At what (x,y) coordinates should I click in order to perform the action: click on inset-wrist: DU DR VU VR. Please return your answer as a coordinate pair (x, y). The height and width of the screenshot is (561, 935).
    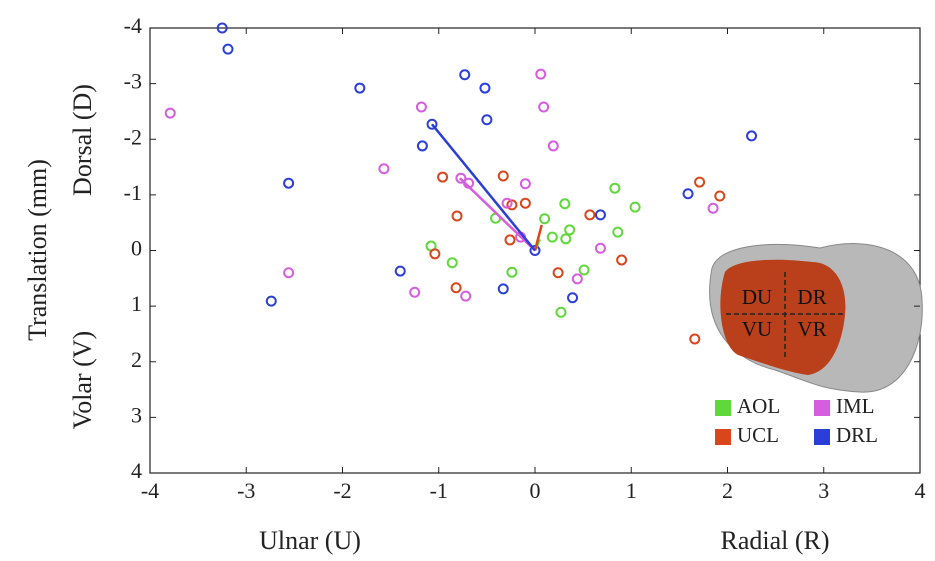
    Looking at the image, I should click on (816, 318).